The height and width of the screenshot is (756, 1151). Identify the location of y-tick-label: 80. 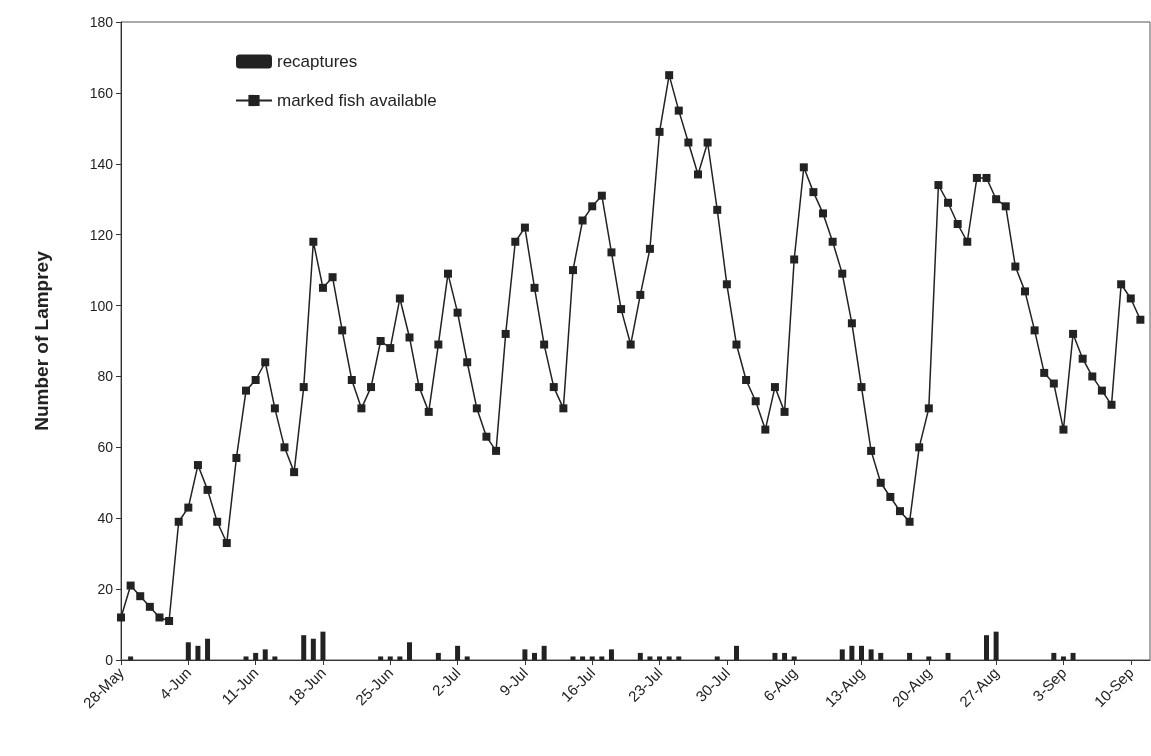
(105, 376).